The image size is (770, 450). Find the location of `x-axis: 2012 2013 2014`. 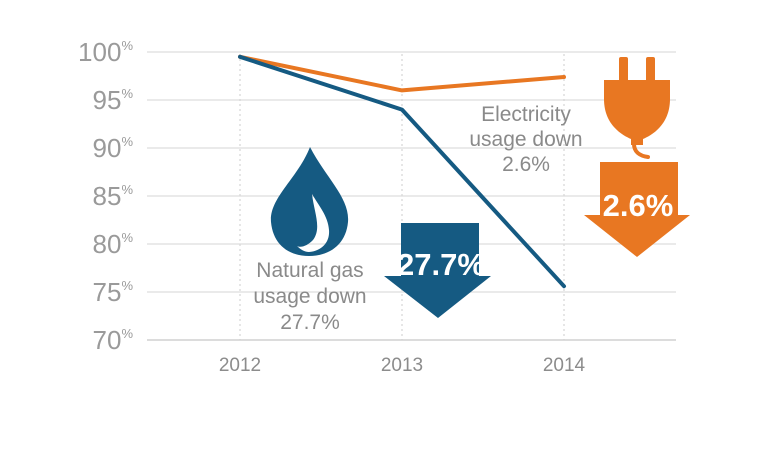

x-axis: 2012 2013 2014 is located at coordinates (402, 365).